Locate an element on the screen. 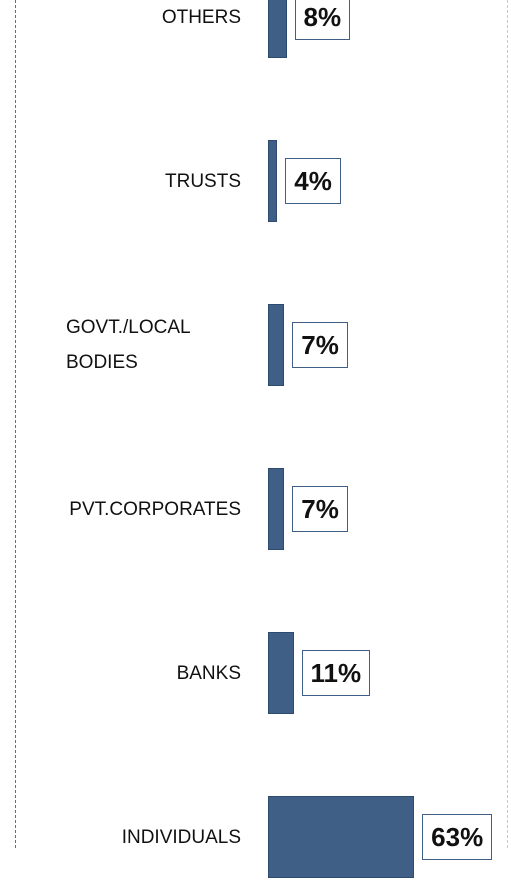 The width and height of the screenshot is (511, 882). category-label-box: PVT.CORPORATES is located at coordinates (155, 509).